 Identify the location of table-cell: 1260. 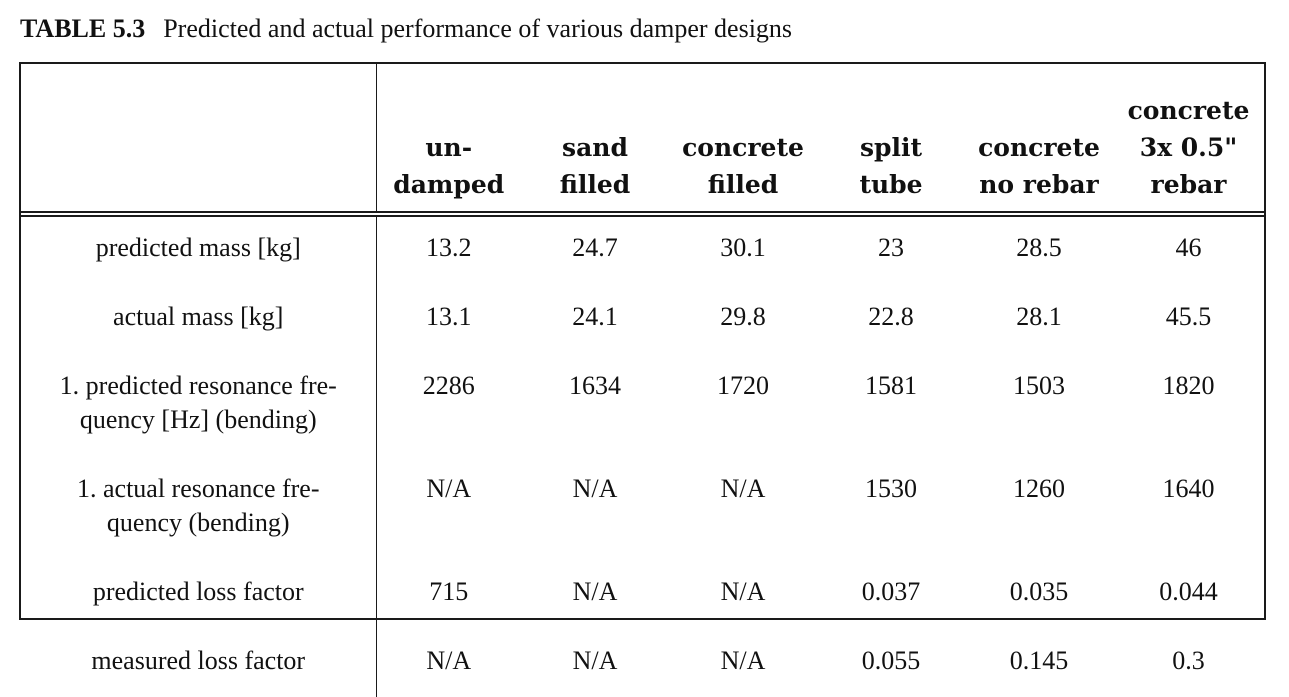
(1039, 488).